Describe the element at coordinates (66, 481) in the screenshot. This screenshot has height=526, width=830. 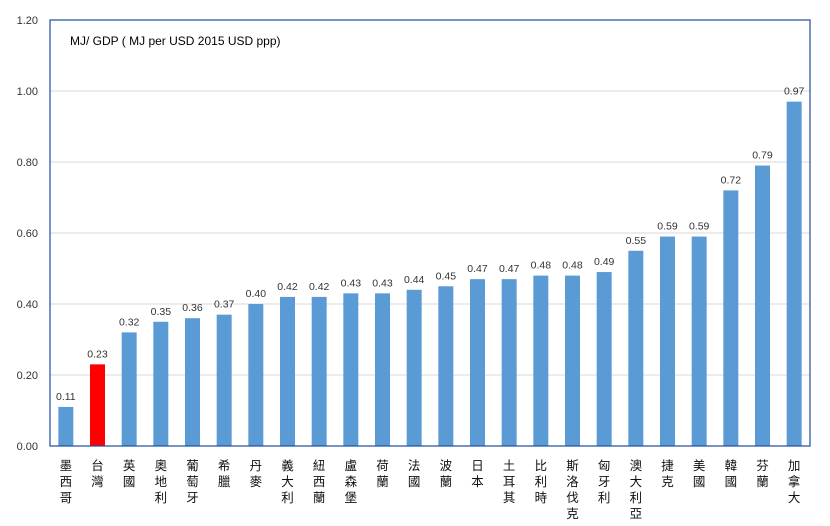
I see `category-label: 墨西哥` at that location.